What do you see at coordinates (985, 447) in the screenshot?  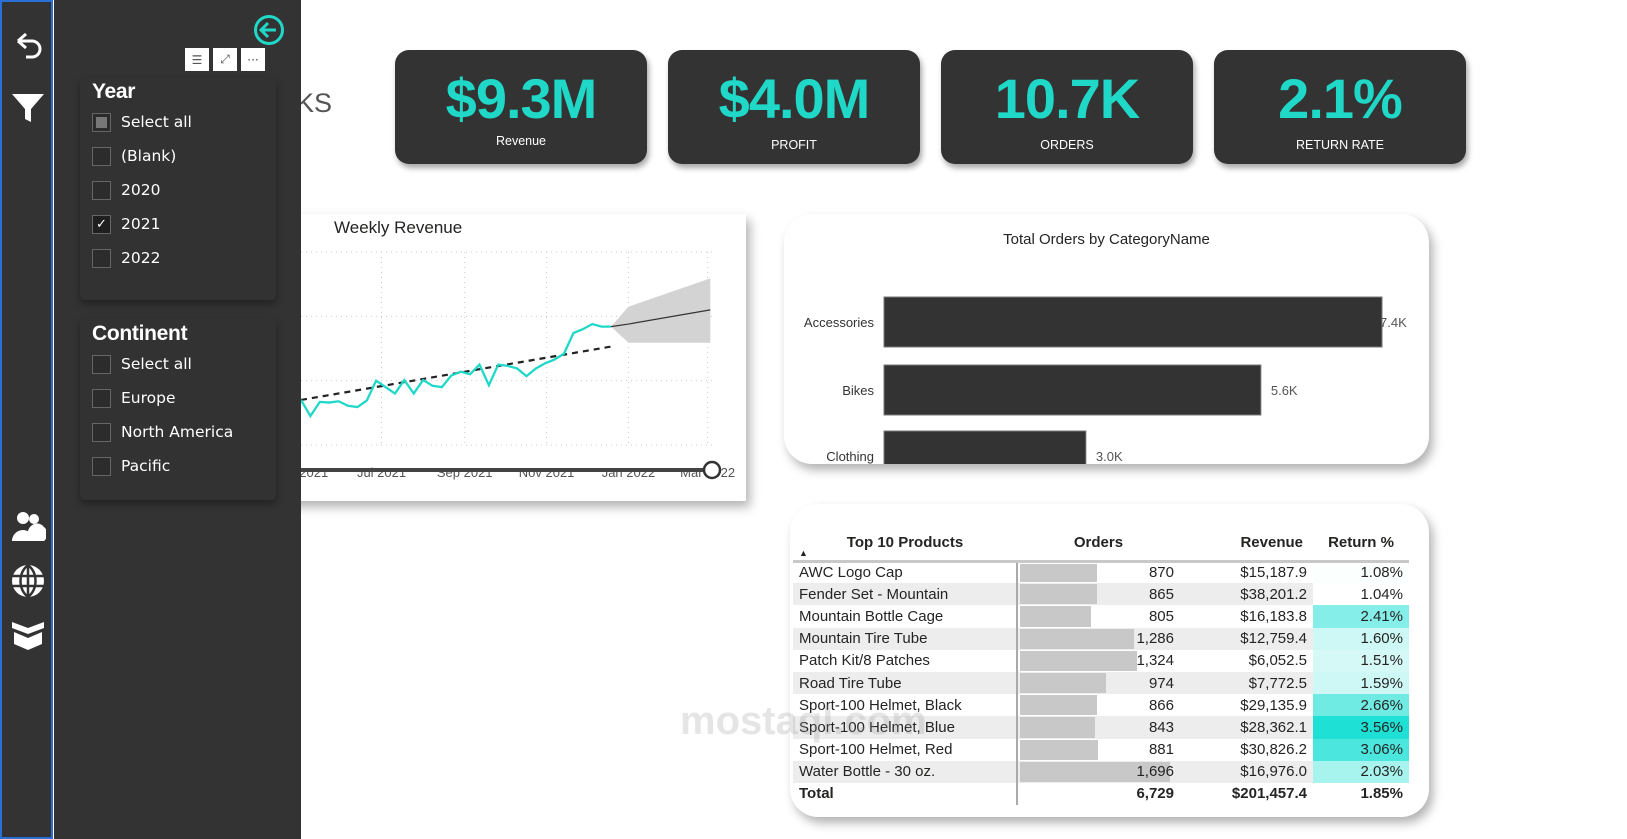 I see `bar-clothing` at bounding box center [985, 447].